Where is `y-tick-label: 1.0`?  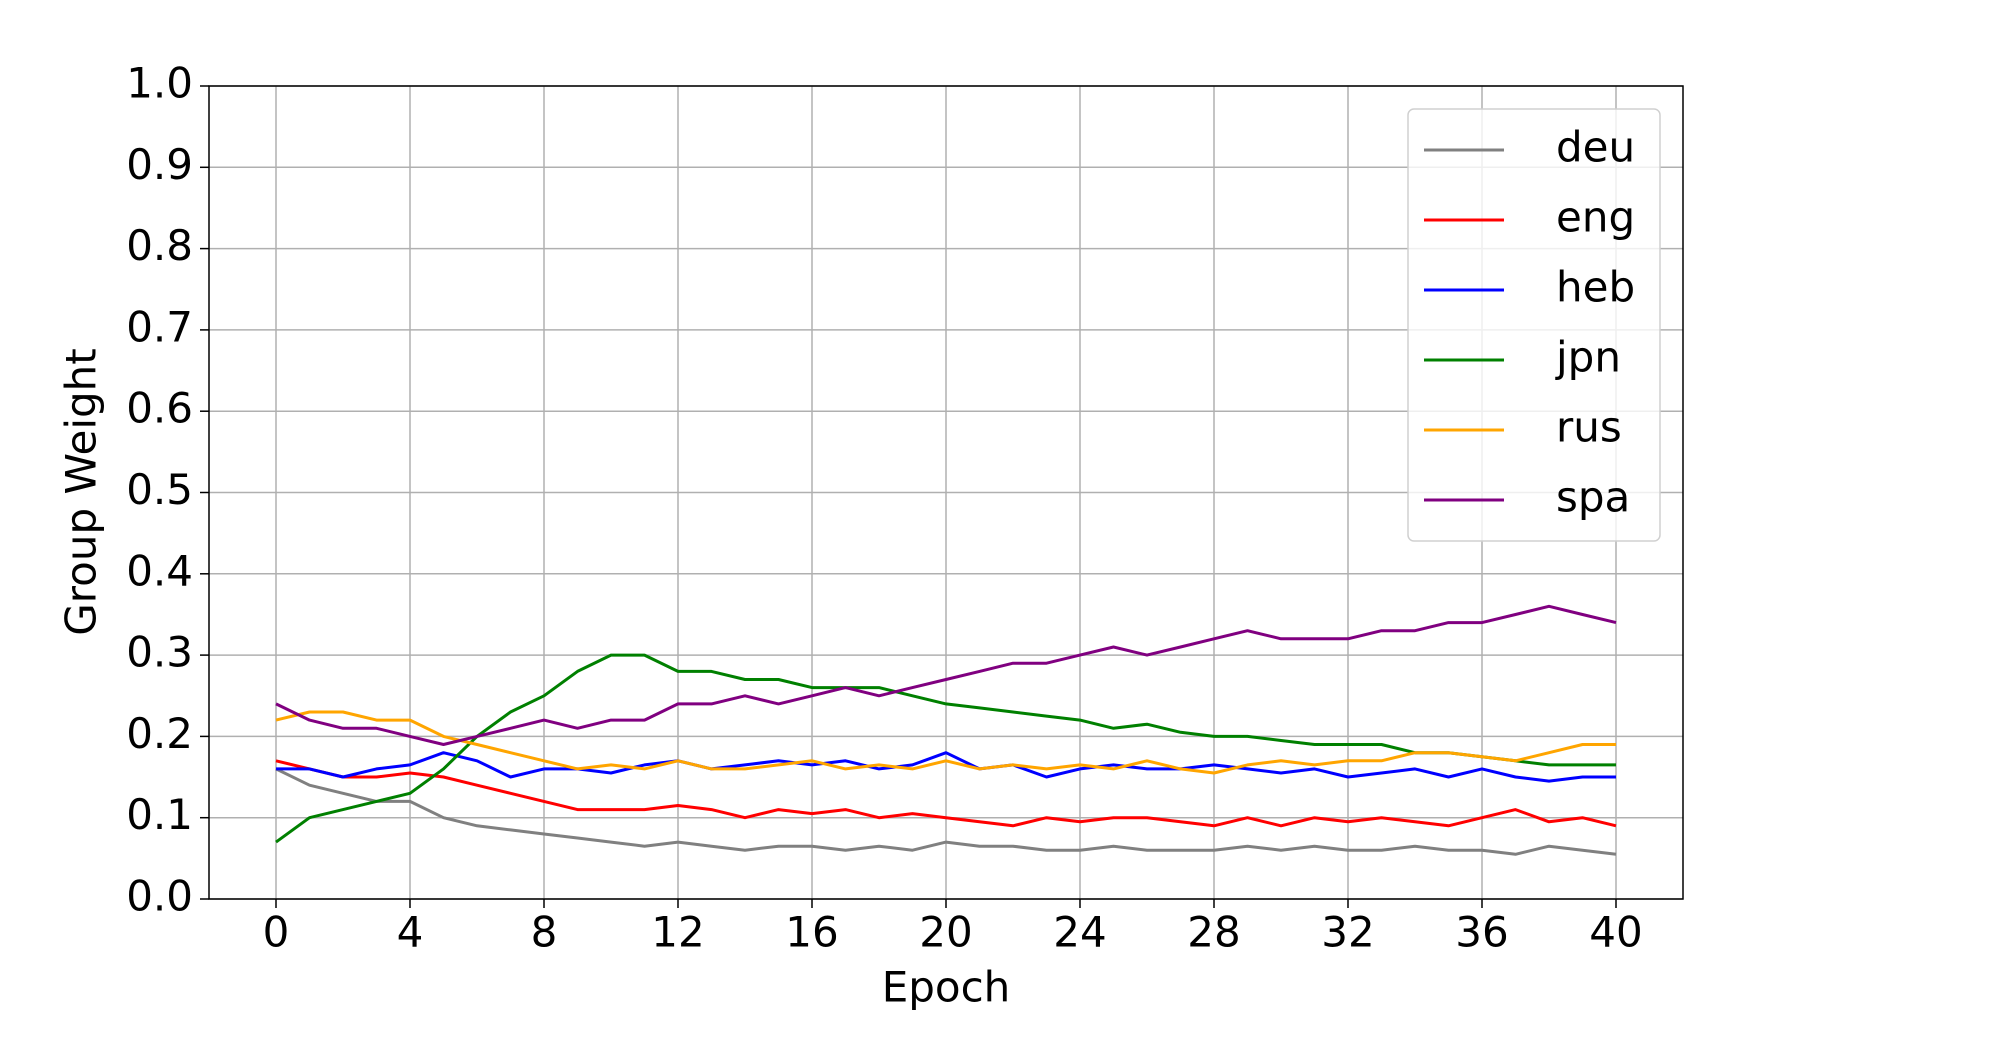 y-tick-label: 1.0 is located at coordinates (159, 83).